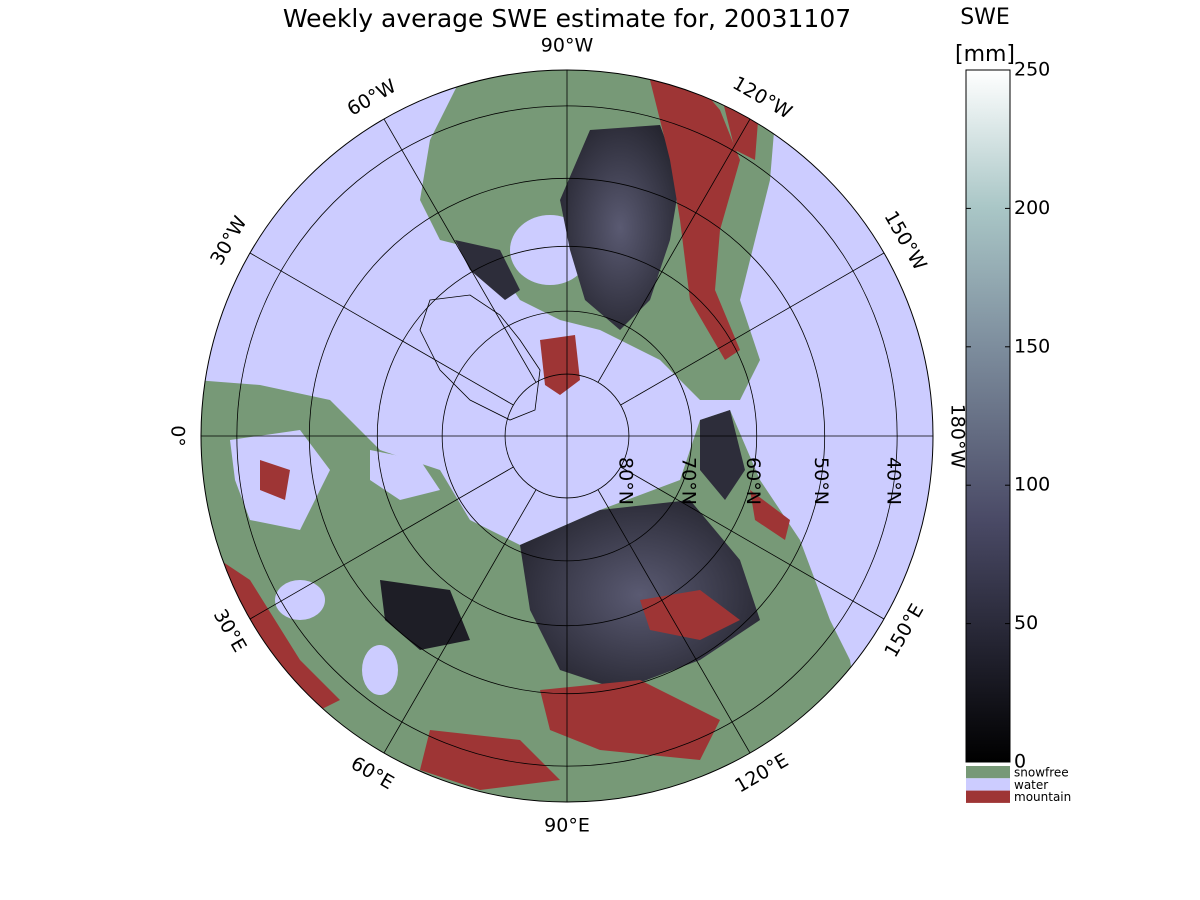 The height and width of the screenshot is (900, 1200). What do you see at coordinates (821, 481) in the screenshot?
I see `latitude-label: 50°N` at bounding box center [821, 481].